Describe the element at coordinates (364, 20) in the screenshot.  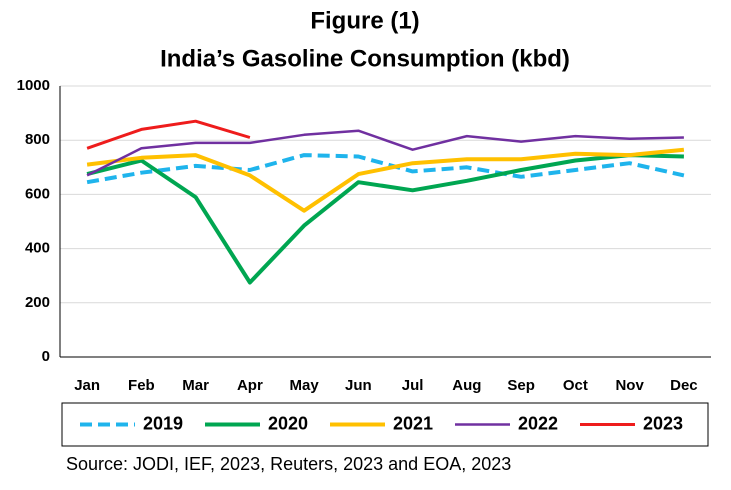
I see `chart-title: Figure (1)` at that location.